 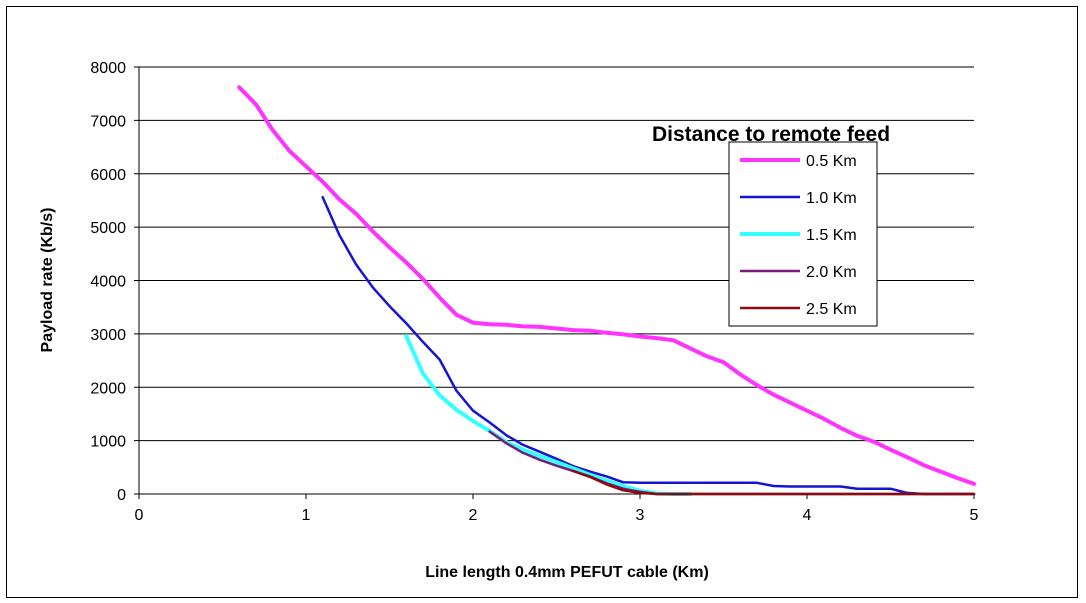 I want to click on legend-label-1-0-km: 1.0 Km, so click(x=831, y=198).